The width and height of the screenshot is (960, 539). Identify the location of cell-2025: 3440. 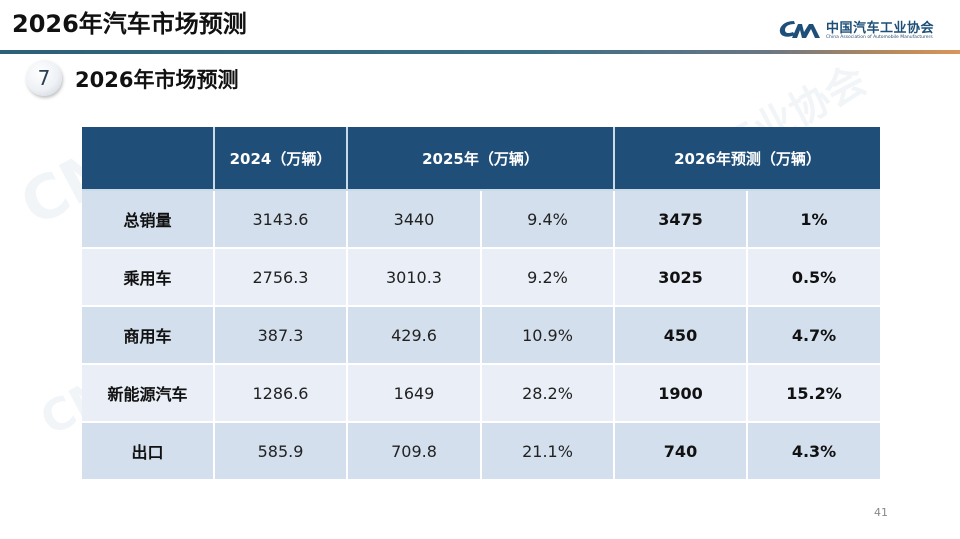
(414, 219).